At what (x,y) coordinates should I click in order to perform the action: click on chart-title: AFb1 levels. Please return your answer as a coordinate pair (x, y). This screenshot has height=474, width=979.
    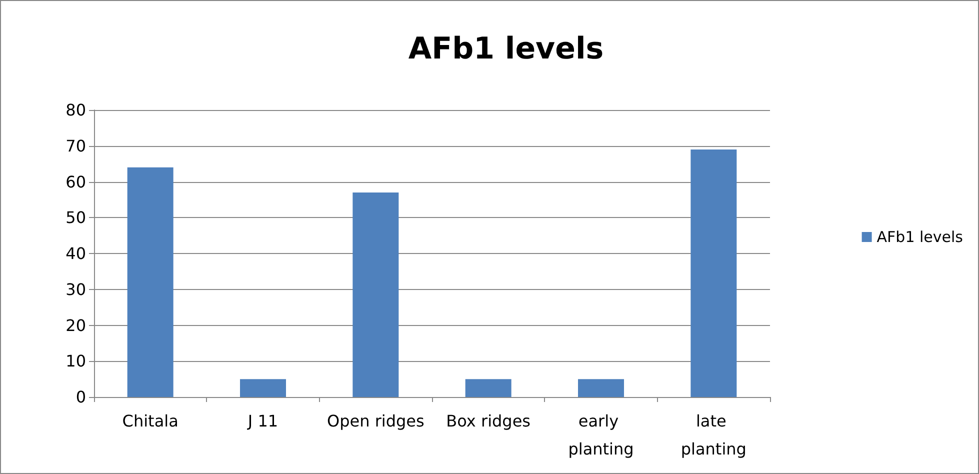
    Looking at the image, I should click on (506, 49).